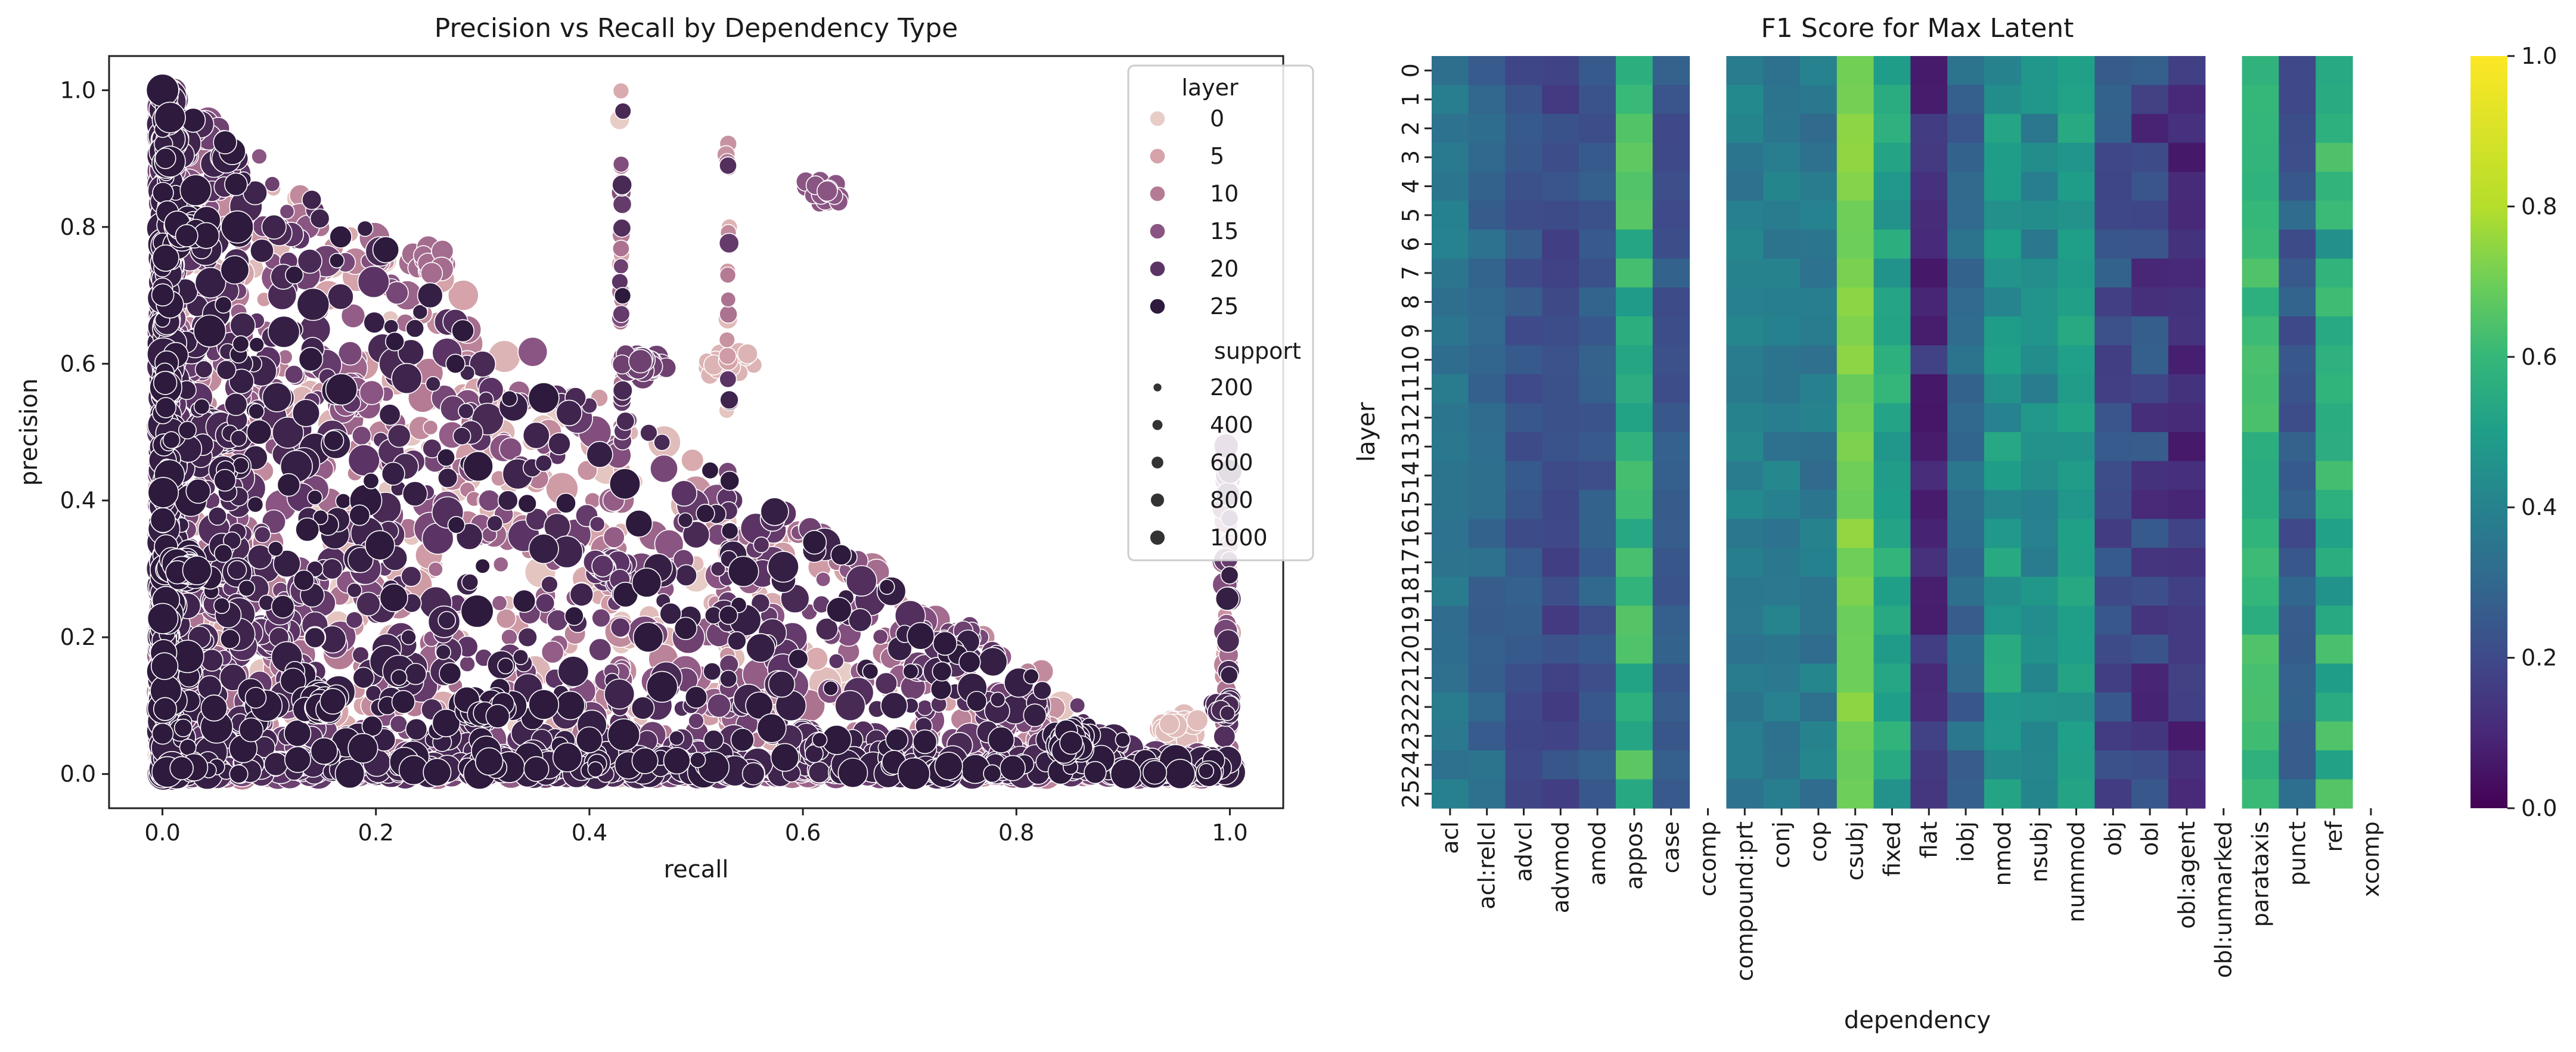 The height and width of the screenshot is (1052, 2576). Describe the element at coordinates (1225, 269) in the screenshot. I see `legend-hue-label: 20` at that location.